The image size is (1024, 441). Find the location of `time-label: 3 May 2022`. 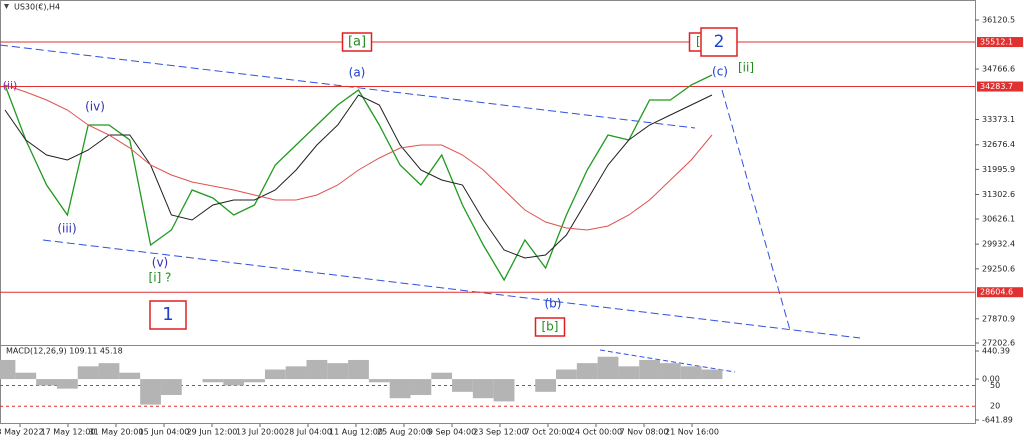

time-label: 3 May 2022 is located at coordinates (22, 432).